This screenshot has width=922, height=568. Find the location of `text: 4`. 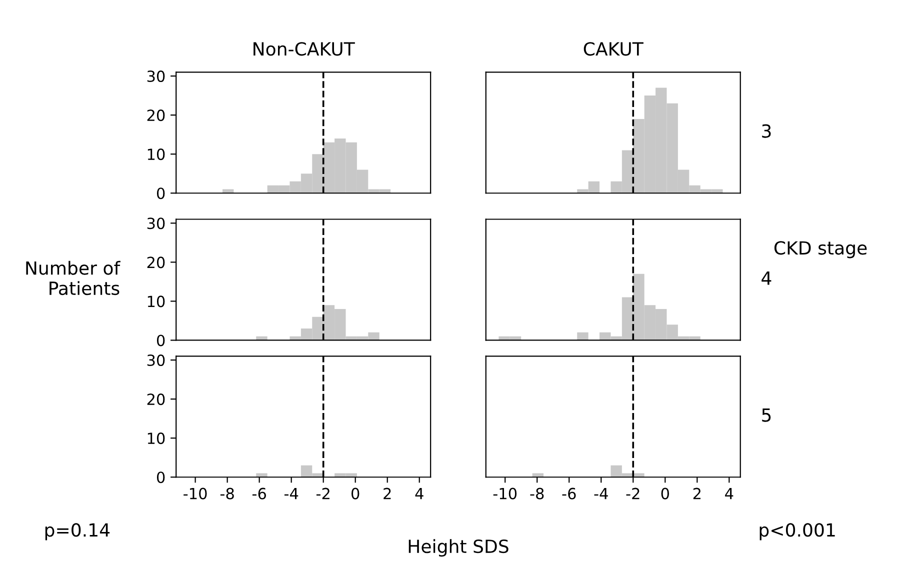

text: 4 is located at coordinates (767, 278).